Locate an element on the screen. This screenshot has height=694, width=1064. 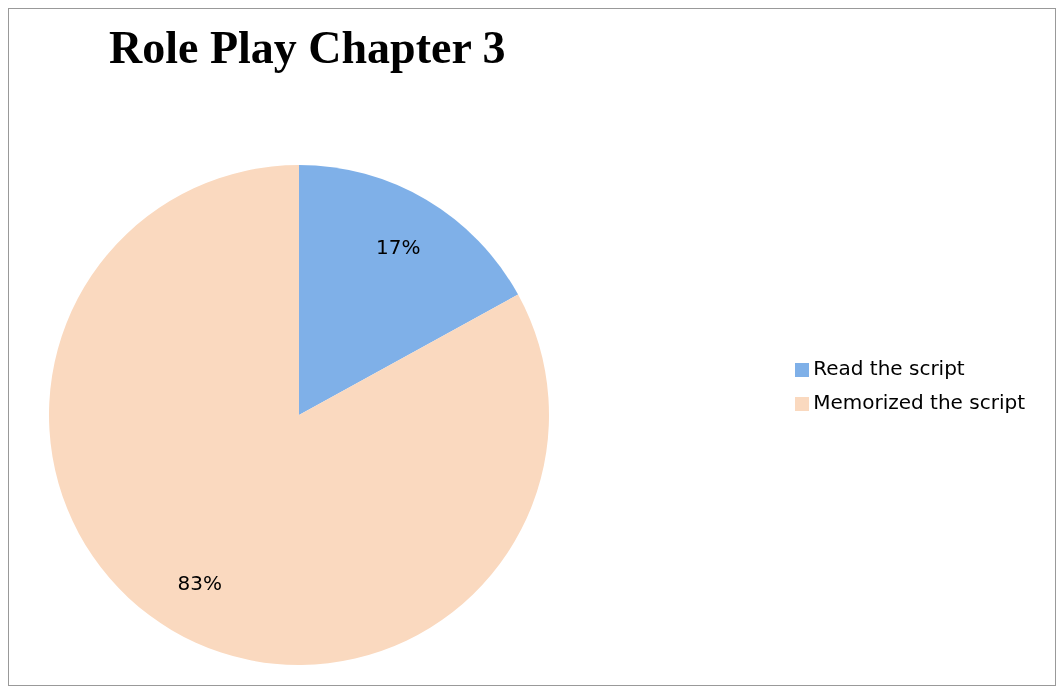
pie-slice is located at coordinates (409, 290).